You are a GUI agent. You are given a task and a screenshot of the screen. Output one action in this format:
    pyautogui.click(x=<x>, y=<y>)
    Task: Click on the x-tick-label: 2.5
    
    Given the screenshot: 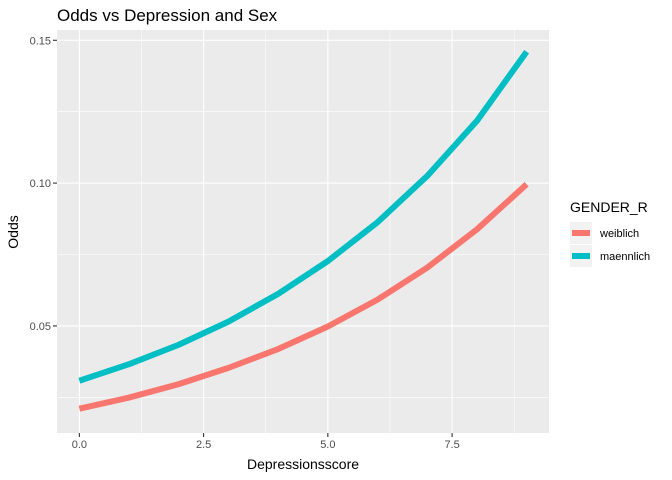 What is the action you would take?
    pyautogui.click(x=203, y=445)
    